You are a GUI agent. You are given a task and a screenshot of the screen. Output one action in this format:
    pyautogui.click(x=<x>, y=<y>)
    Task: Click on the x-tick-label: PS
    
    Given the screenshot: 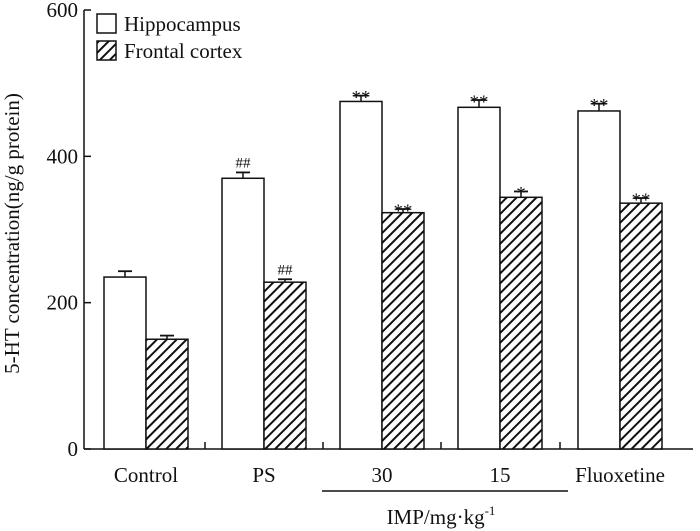 What is the action you would take?
    pyautogui.click(x=263, y=475)
    